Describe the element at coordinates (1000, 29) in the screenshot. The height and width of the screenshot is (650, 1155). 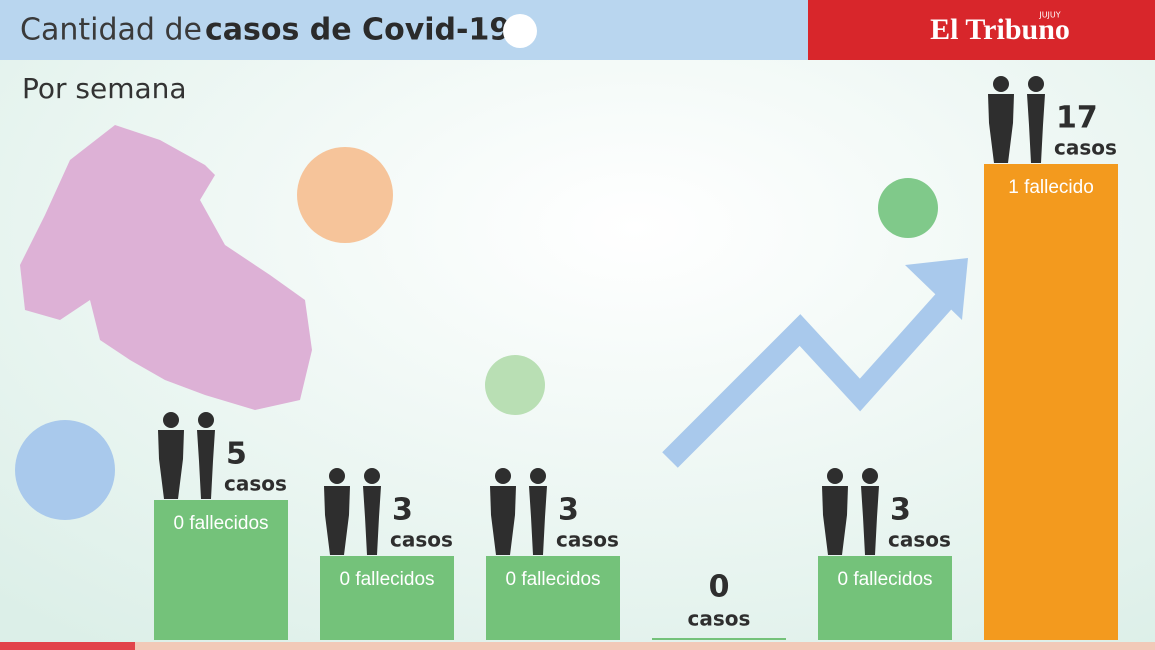
I see `brand: El Tribuno` at that location.